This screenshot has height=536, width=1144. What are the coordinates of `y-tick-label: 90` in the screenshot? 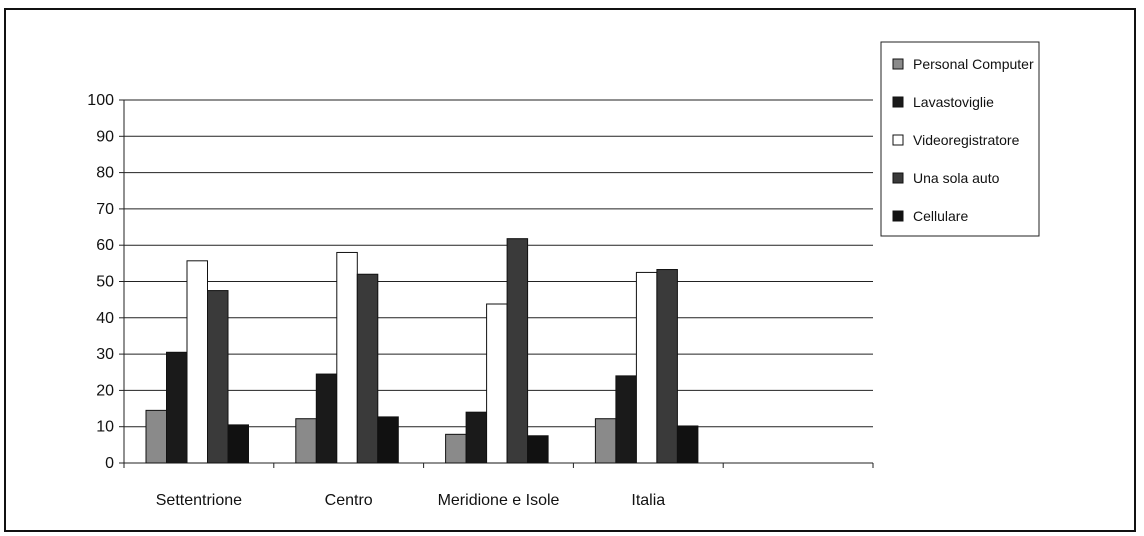 It's located at (105, 136).